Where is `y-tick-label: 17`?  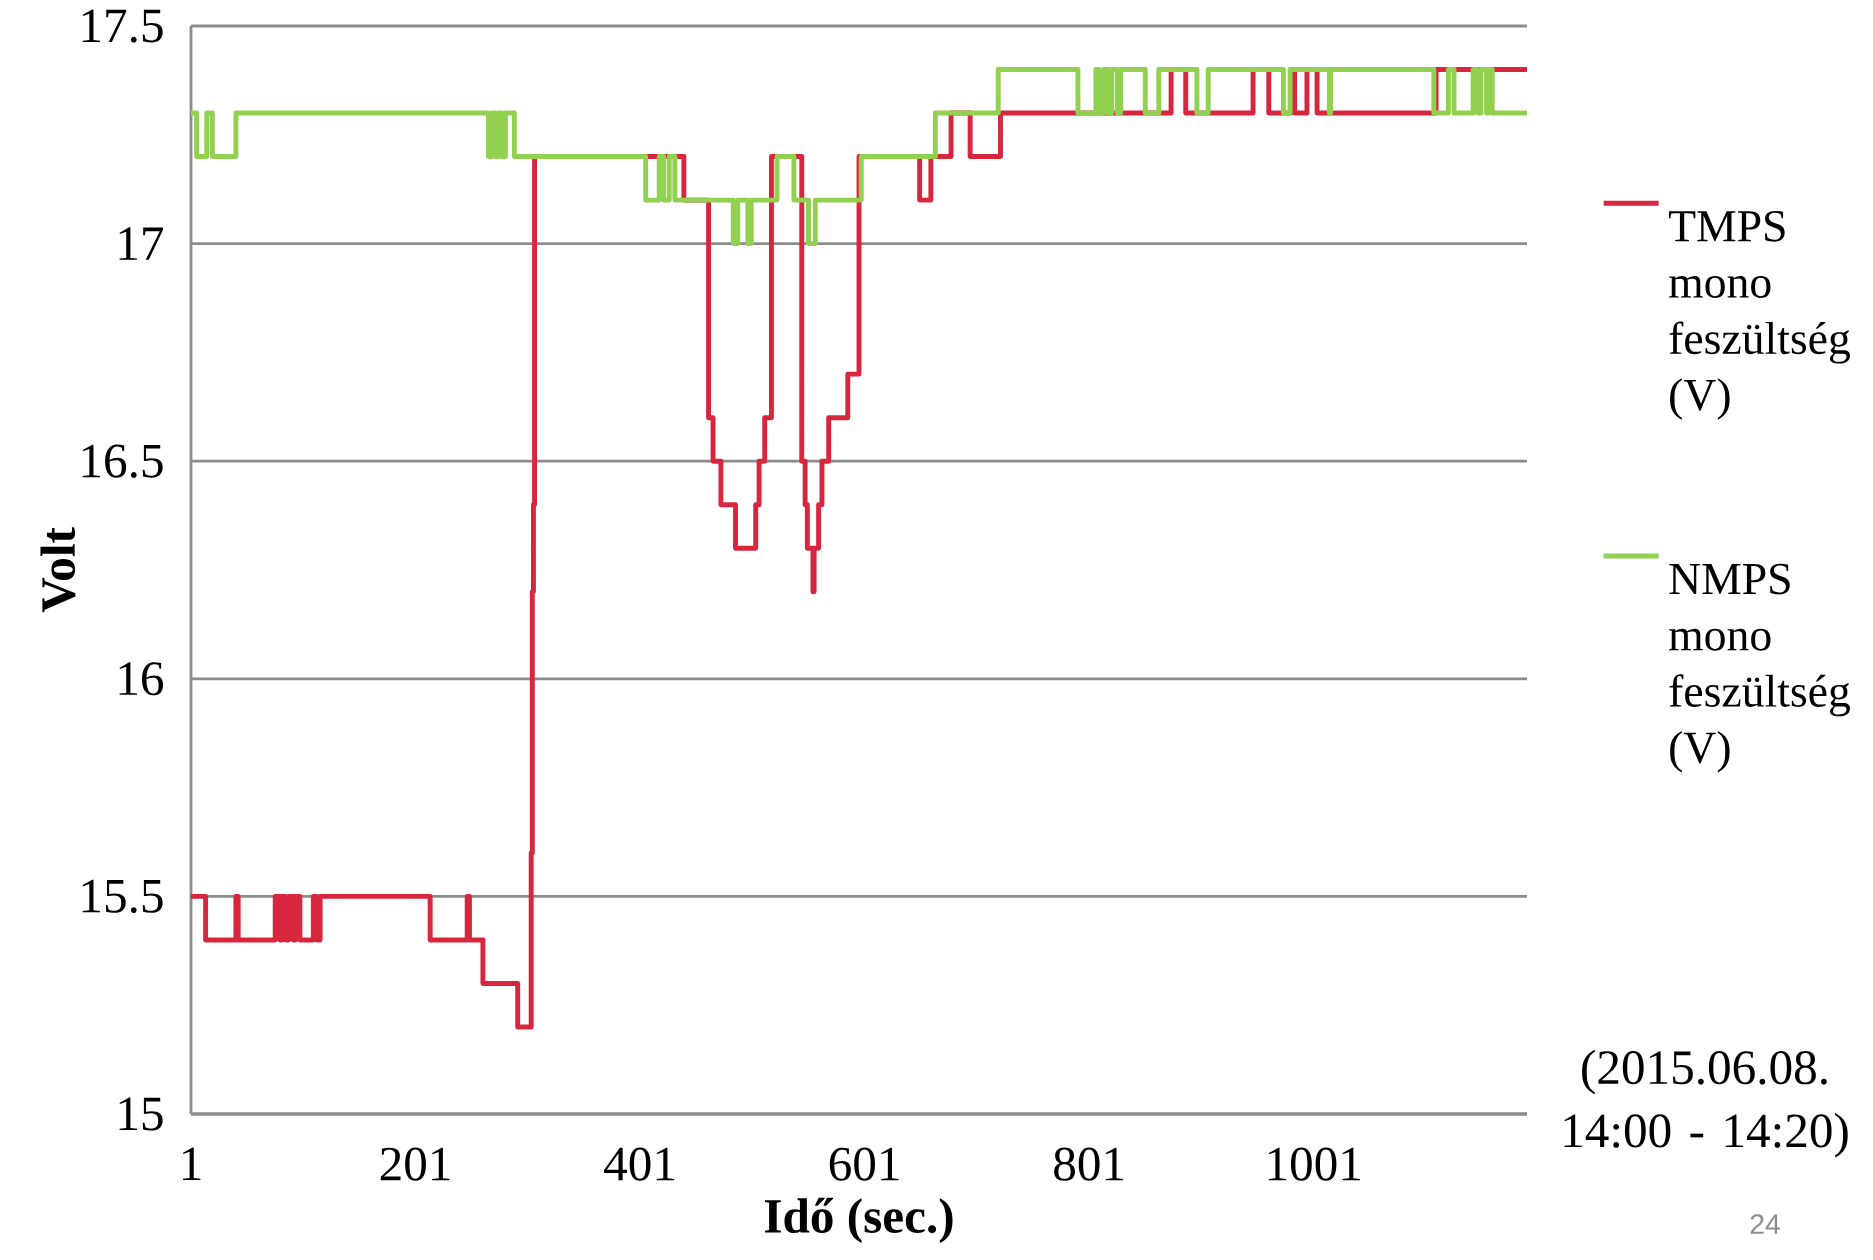
y-tick-label: 17 is located at coordinates (141, 243).